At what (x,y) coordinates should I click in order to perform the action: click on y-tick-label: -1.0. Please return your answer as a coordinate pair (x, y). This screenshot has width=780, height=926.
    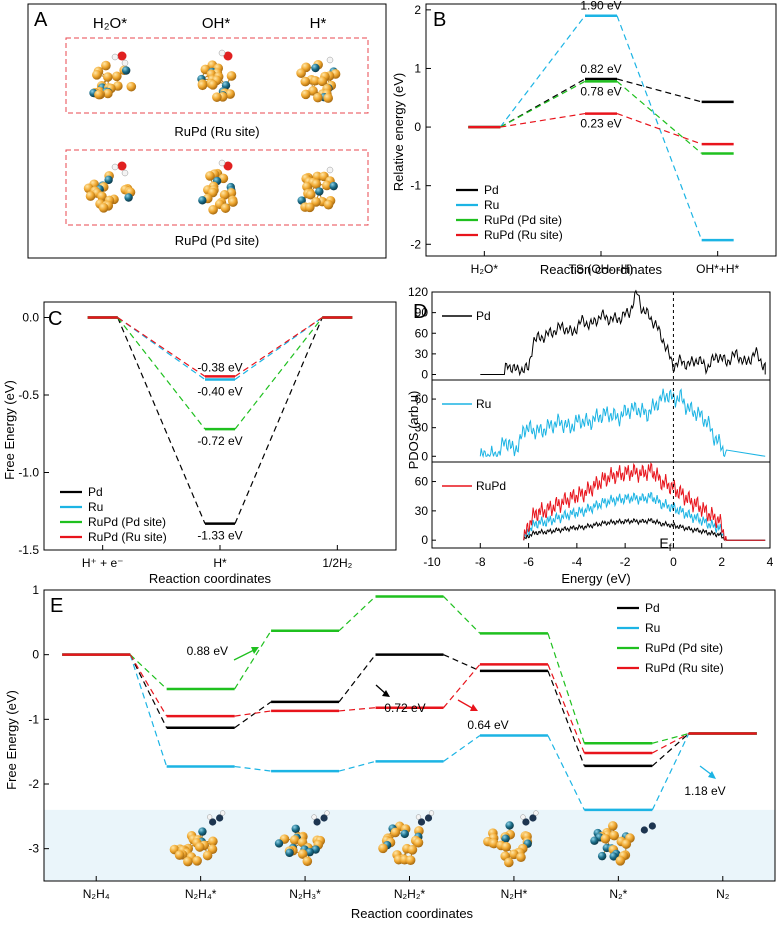
    Looking at the image, I should click on (28, 473).